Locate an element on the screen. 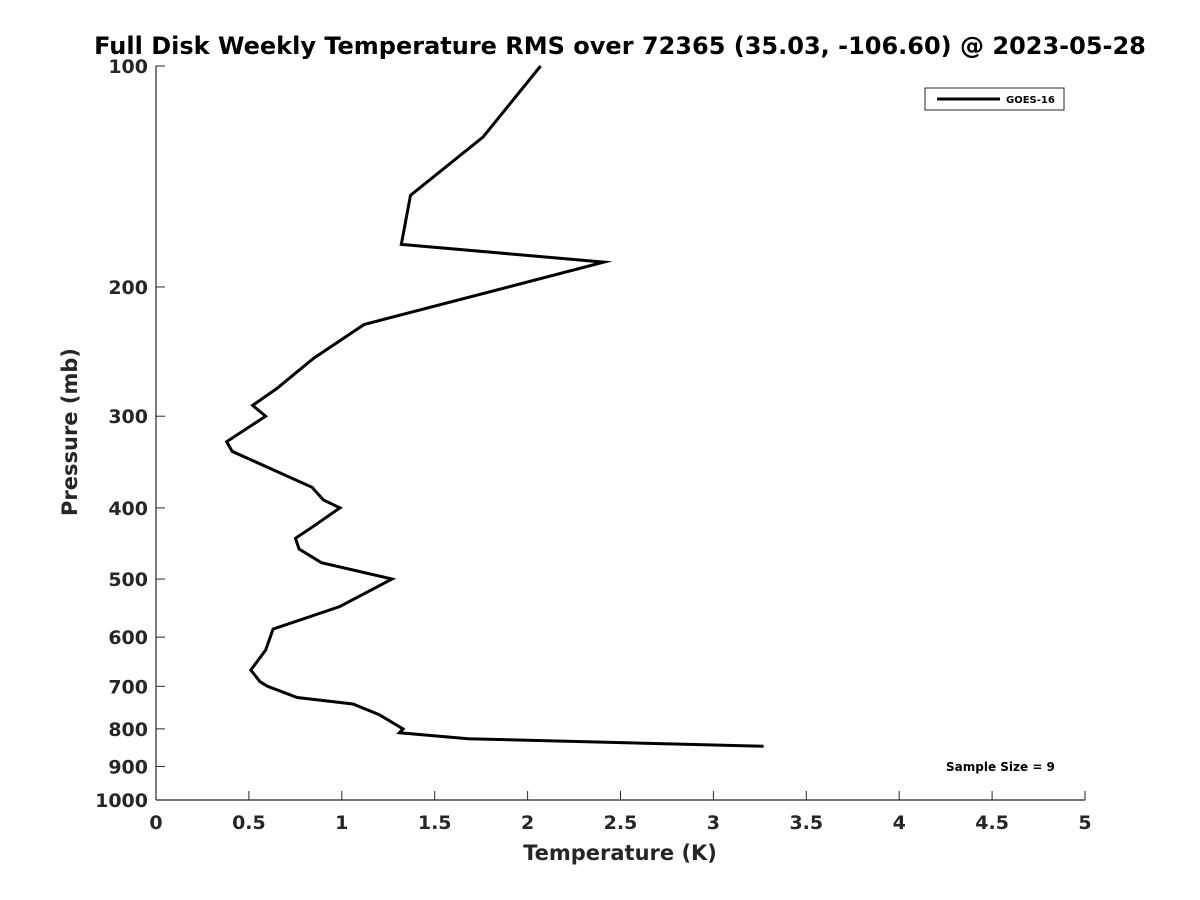 This screenshot has width=1200, height=900. x-tick-label: 3.5 is located at coordinates (806, 823).